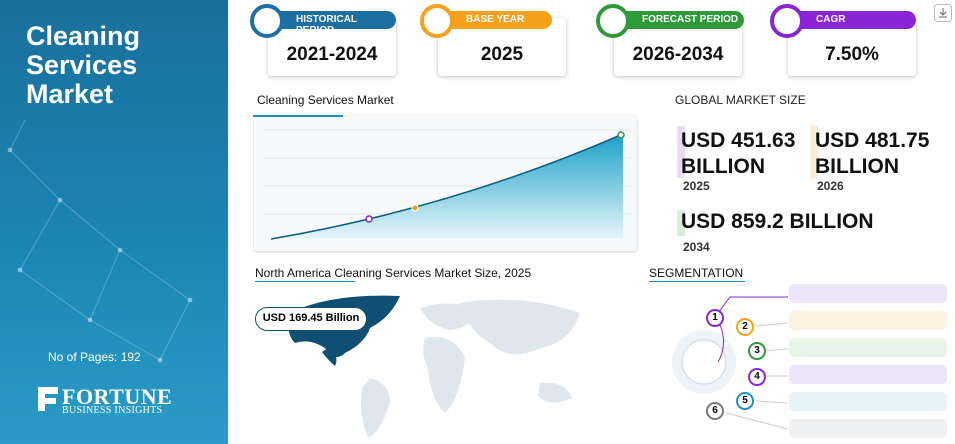 Image resolution: width=955 pixels, height=444 pixels. What do you see at coordinates (696, 273) in the screenshot?
I see `seg-title: SEGMENTATION` at bounding box center [696, 273].